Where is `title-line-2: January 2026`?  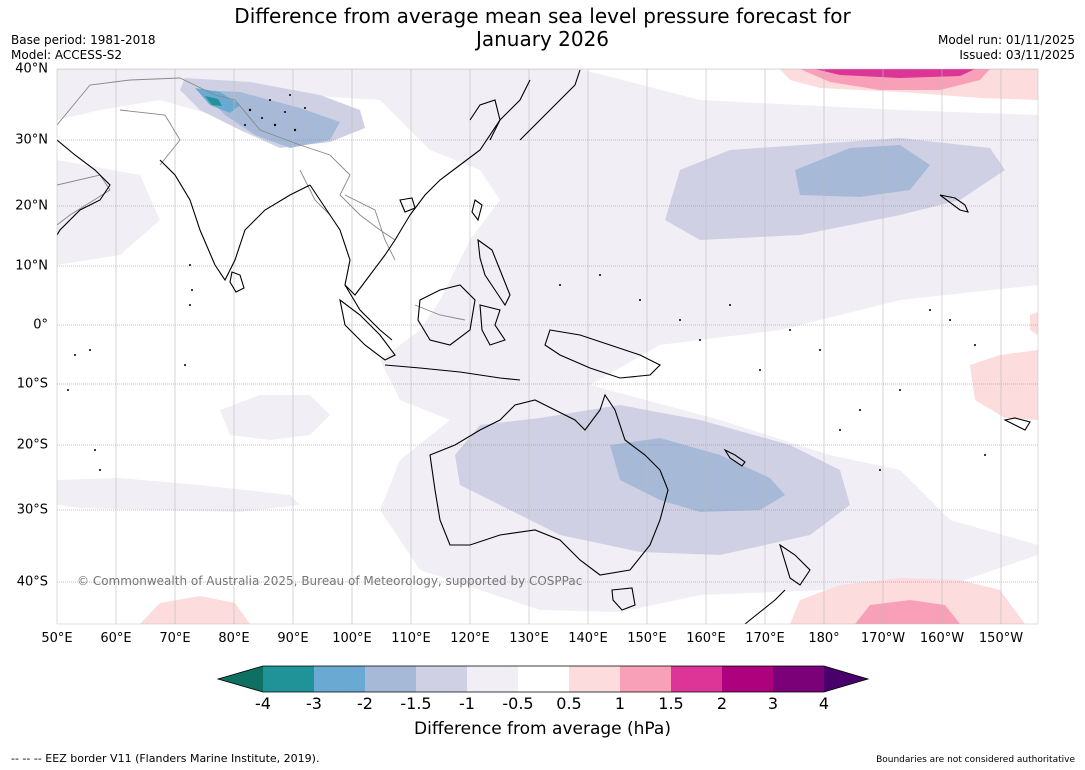 title-line-2: January 2026 is located at coordinates (542, 39).